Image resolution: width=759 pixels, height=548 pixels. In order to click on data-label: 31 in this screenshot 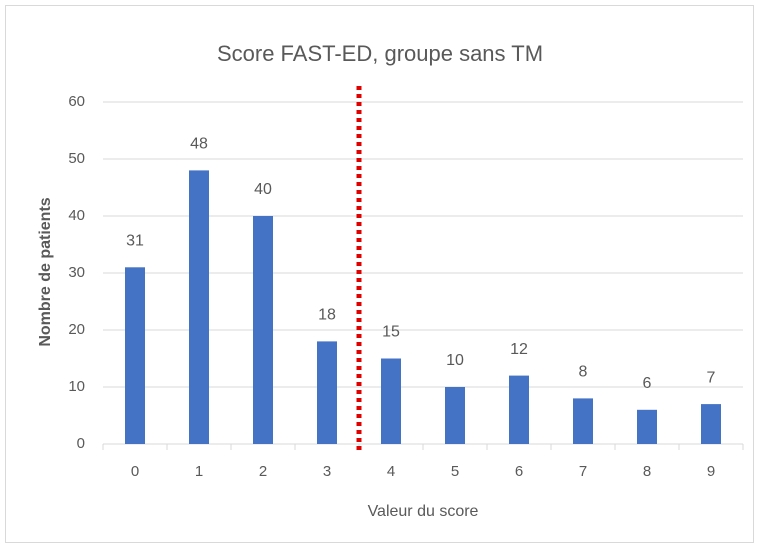, I will do `click(135, 241)`.